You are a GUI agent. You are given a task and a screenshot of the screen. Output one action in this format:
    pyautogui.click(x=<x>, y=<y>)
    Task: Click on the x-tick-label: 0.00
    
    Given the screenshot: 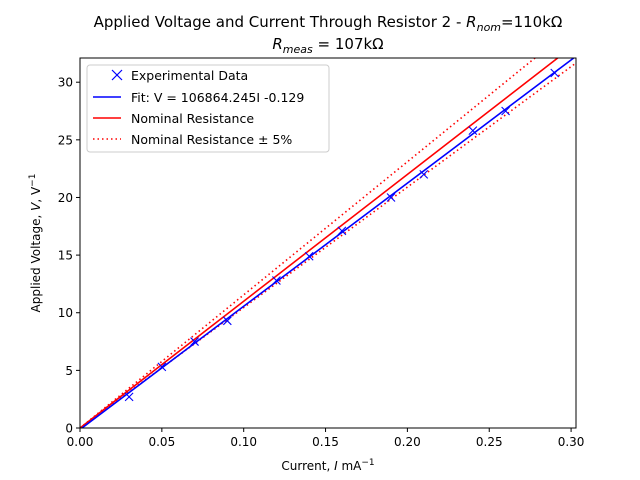 What is the action you would take?
    pyautogui.click(x=80, y=442)
    